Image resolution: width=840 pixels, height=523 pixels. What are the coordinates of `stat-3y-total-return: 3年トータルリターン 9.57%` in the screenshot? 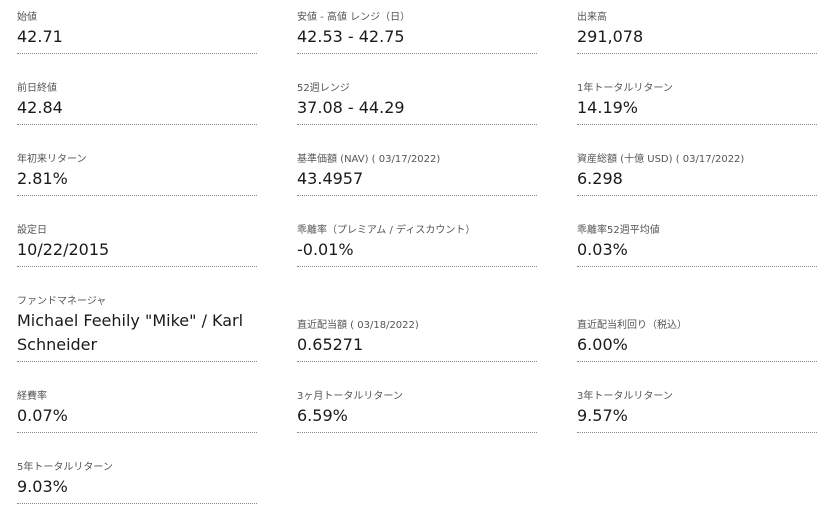 It's located at (697, 411).